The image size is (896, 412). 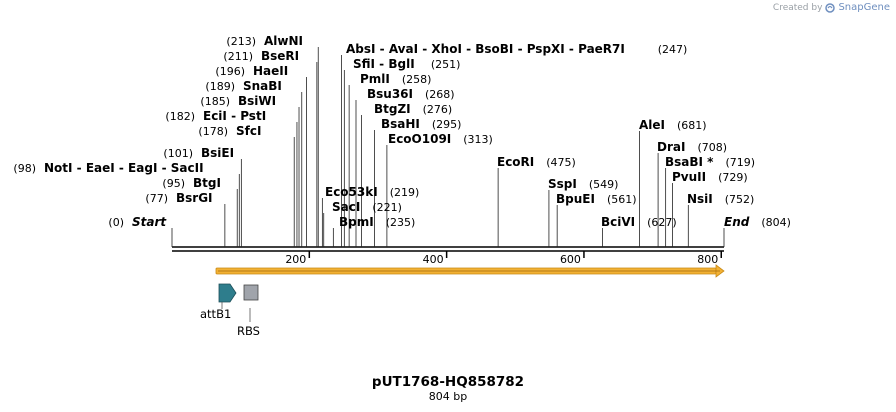 What do you see at coordinates (662, 222) in the screenshot?
I see `site-position-bcivi: (627)` at bounding box center [662, 222].